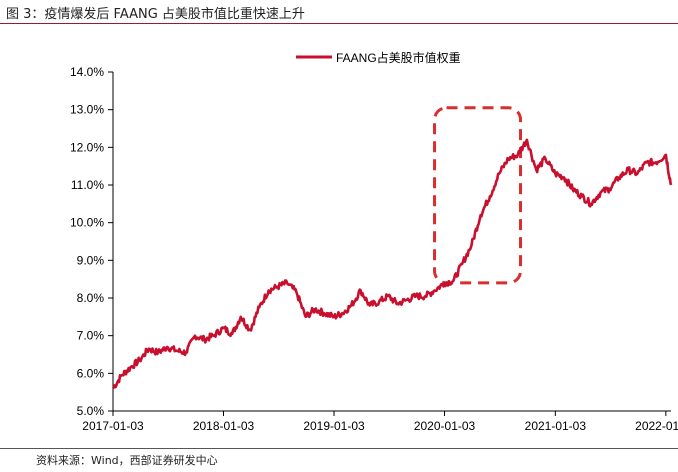  Describe the element at coordinates (224, 426) in the screenshot. I see `x-tick-label: 2018-01-03` at that location.